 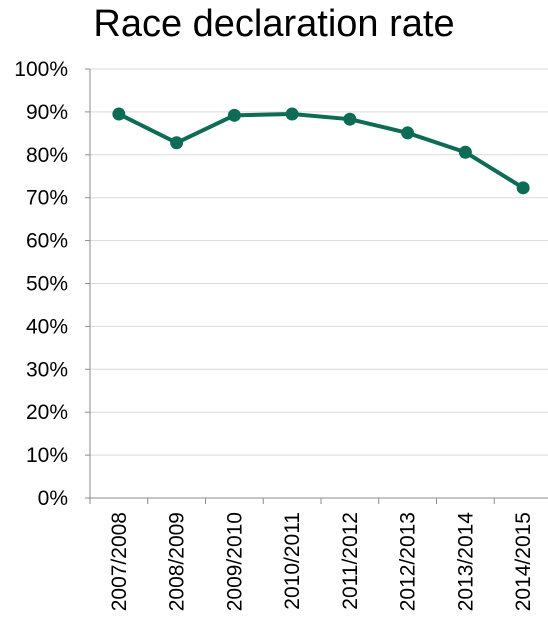 I want to click on series-group, so click(x=321, y=151).